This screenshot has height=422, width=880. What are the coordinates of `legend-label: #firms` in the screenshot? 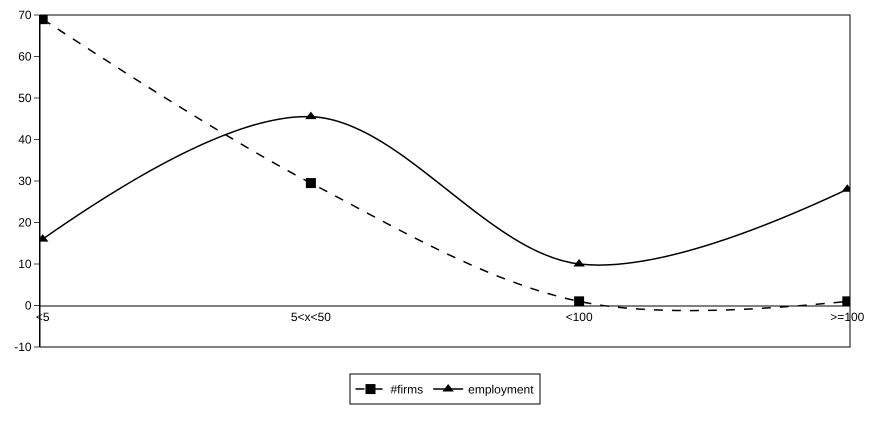 It's located at (407, 389).